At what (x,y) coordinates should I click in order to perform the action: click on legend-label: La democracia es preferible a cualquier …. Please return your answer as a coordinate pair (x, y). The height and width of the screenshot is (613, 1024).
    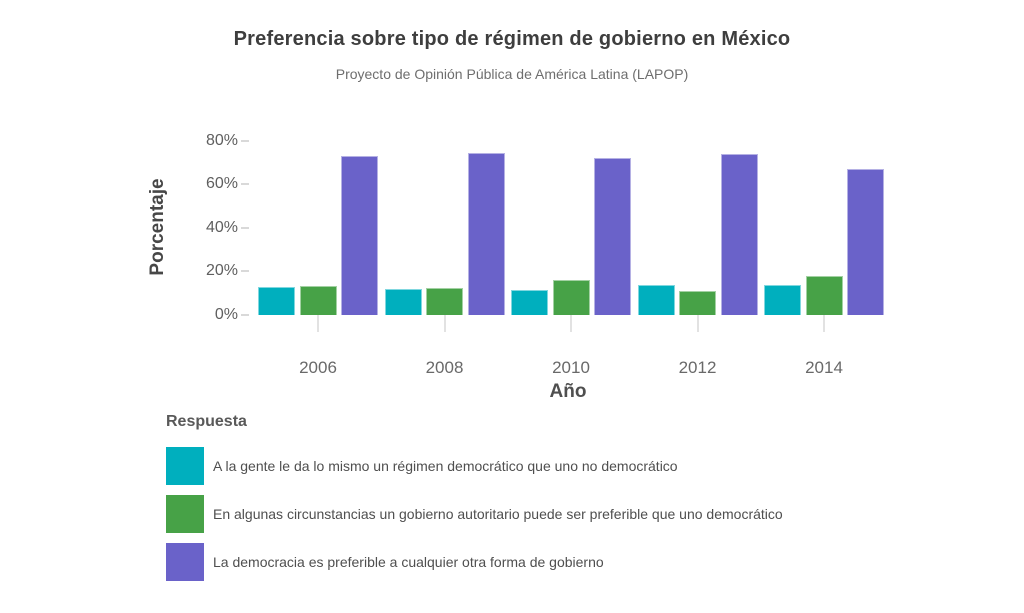
    Looking at the image, I should click on (408, 562).